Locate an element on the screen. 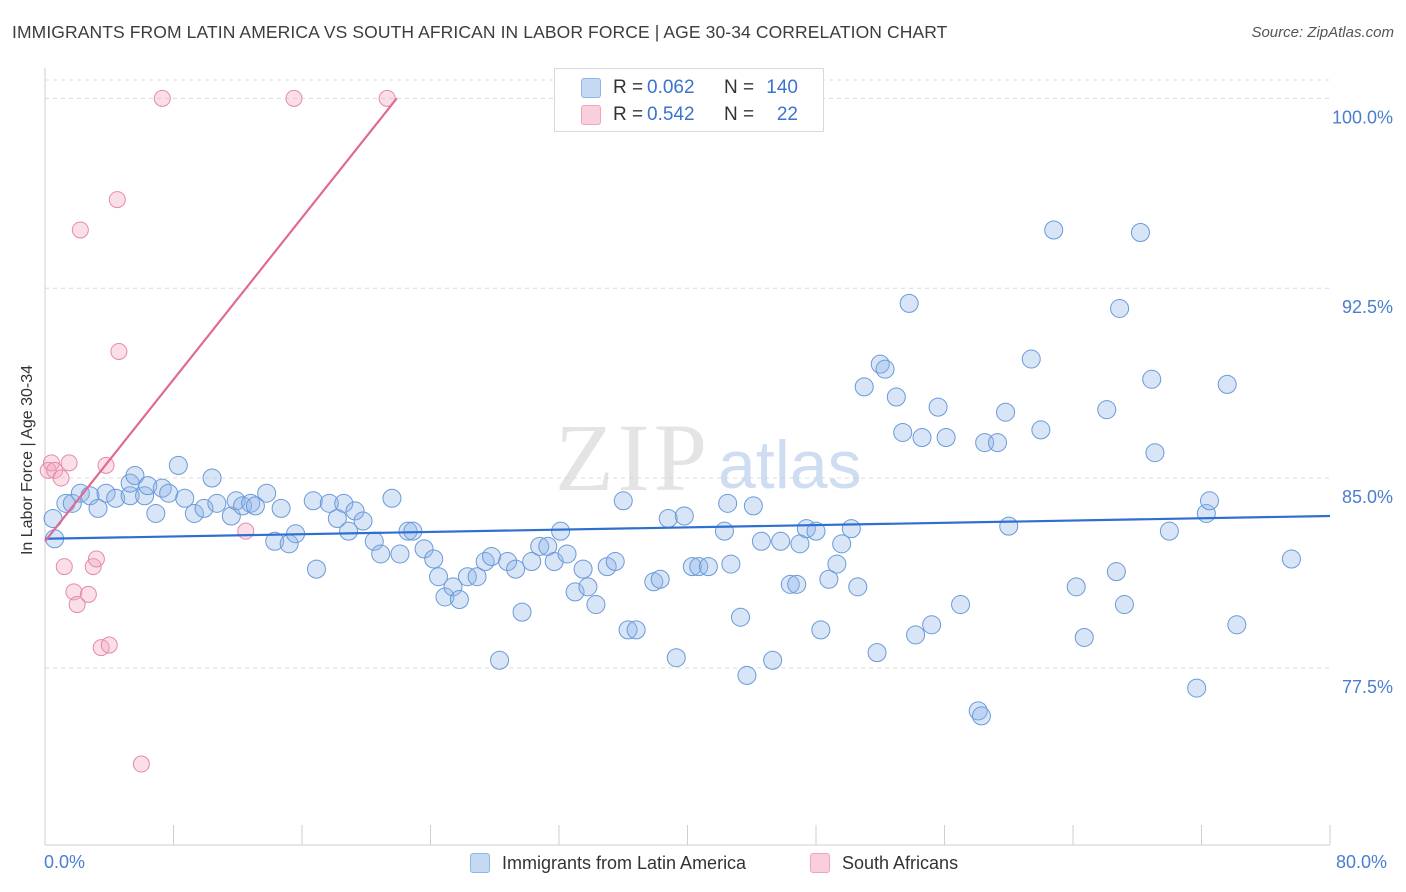  legend-label: Immigrants from Latin America is located at coordinates (624, 863).